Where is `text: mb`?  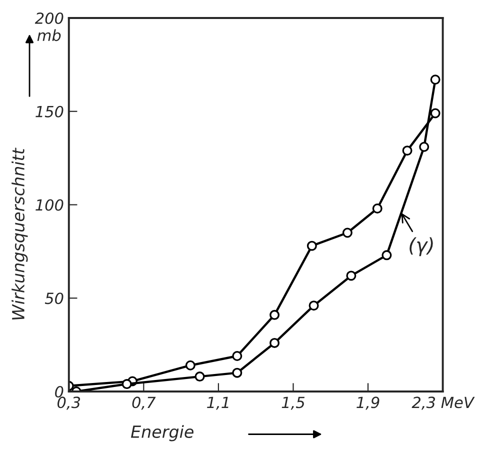 text: mb is located at coordinates (49, 35).